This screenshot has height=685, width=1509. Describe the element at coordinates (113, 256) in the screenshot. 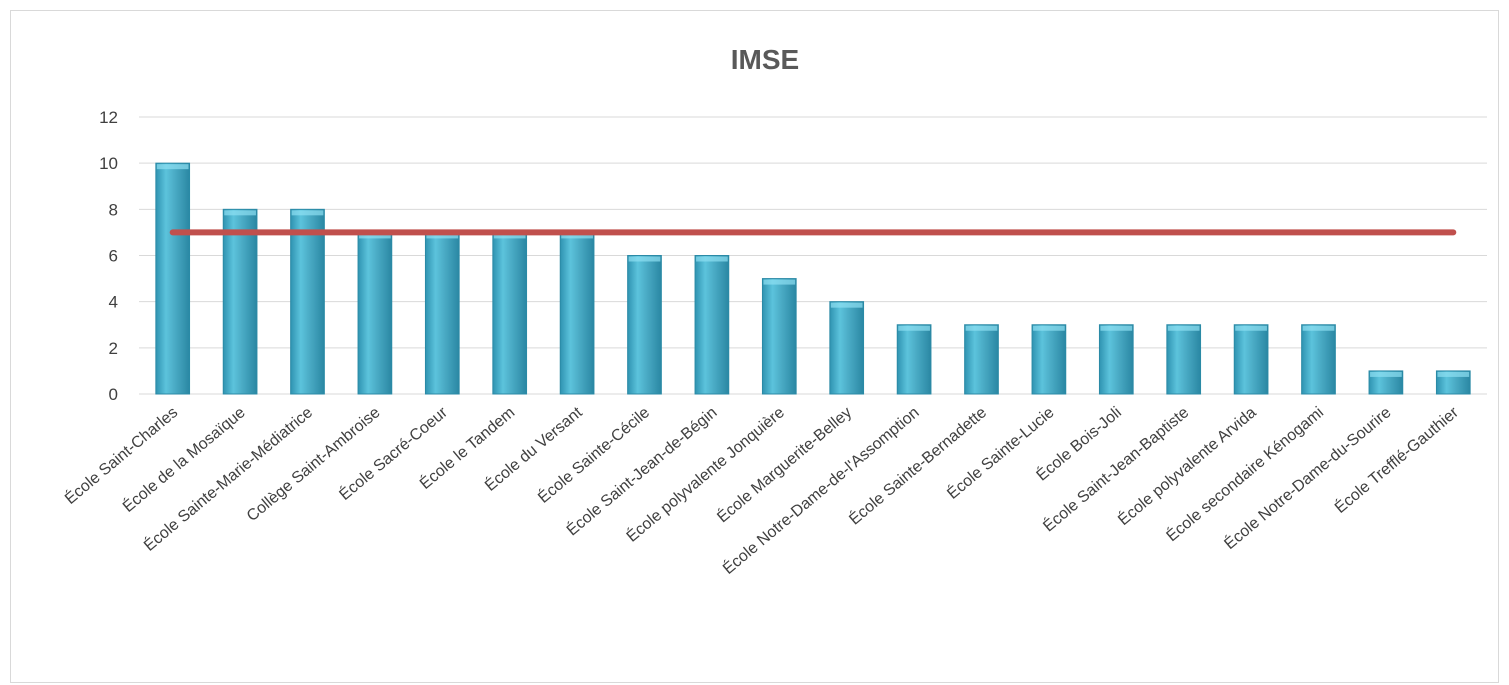

I see `y-tick-label: 6` at that location.